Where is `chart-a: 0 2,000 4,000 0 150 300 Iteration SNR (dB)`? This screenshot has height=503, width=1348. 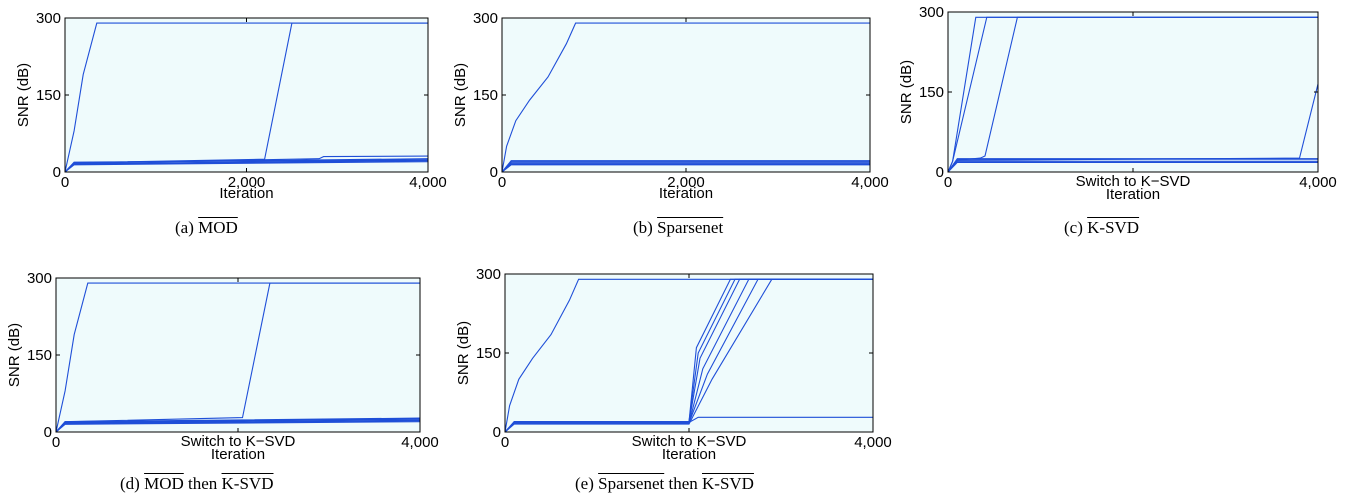
chart-a: 0 2,000 4,000 0 150 300 Iteration SNR (dB) is located at coordinates (231, 106).